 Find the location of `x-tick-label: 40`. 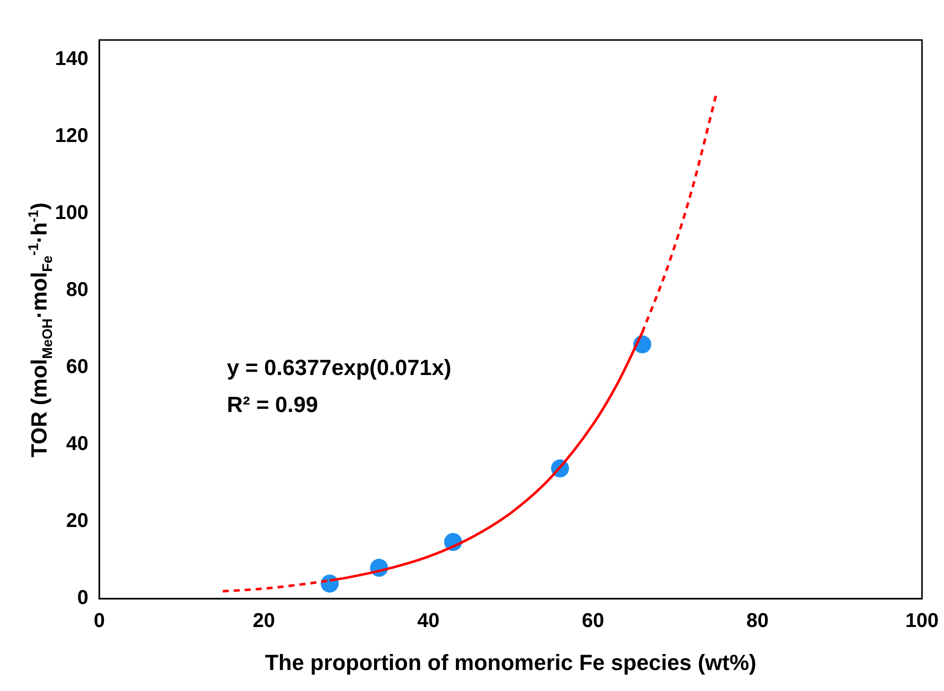

x-tick-label: 40 is located at coordinates (428, 621).